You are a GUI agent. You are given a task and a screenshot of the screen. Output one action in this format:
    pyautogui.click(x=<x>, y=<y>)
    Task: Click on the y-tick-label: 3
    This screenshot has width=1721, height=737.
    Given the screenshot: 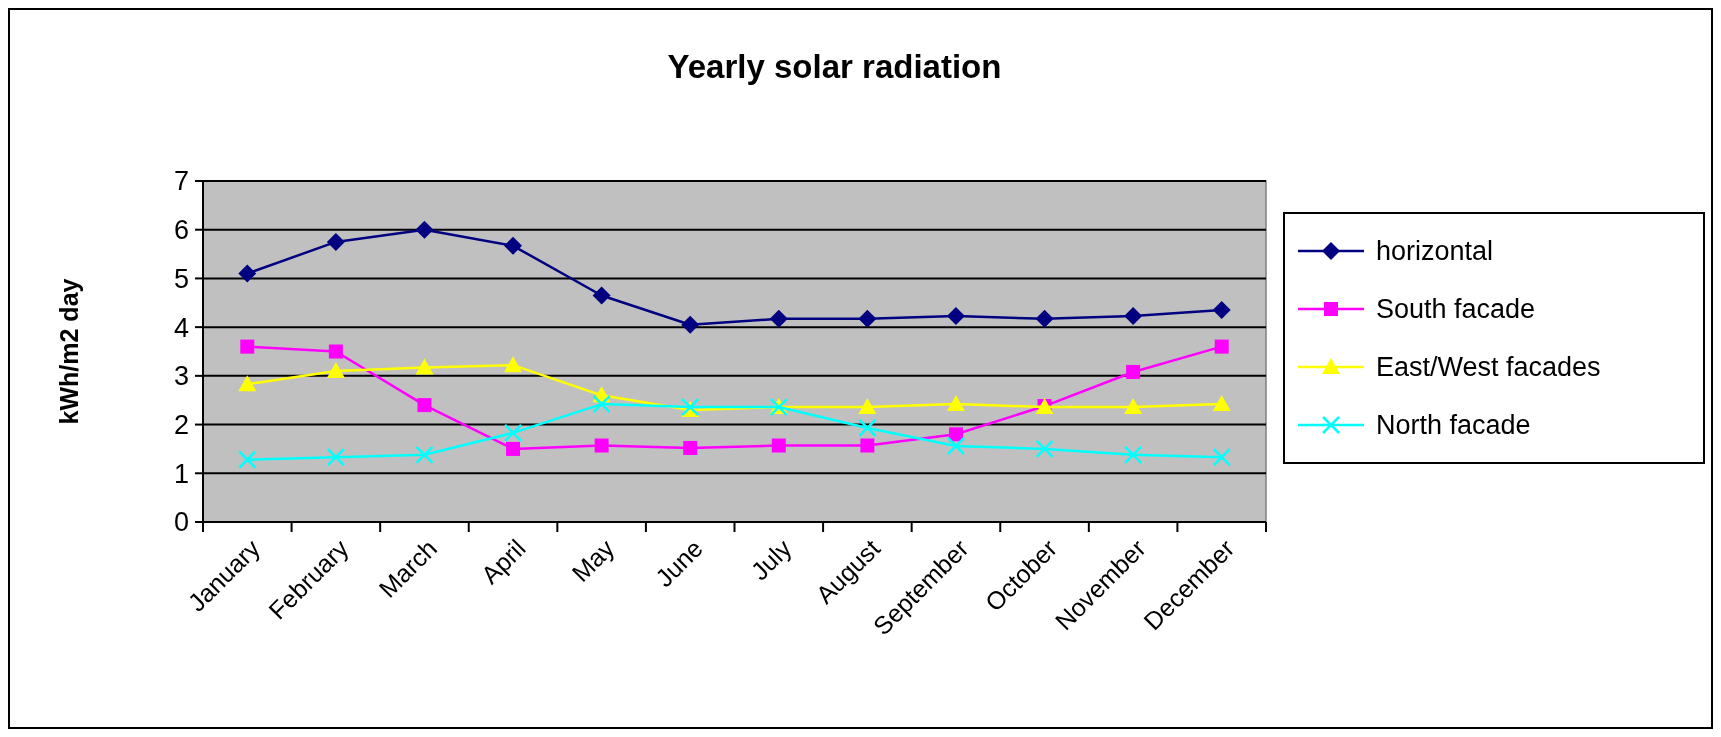 What is the action you would take?
    pyautogui.click(x=181, y=376)
    